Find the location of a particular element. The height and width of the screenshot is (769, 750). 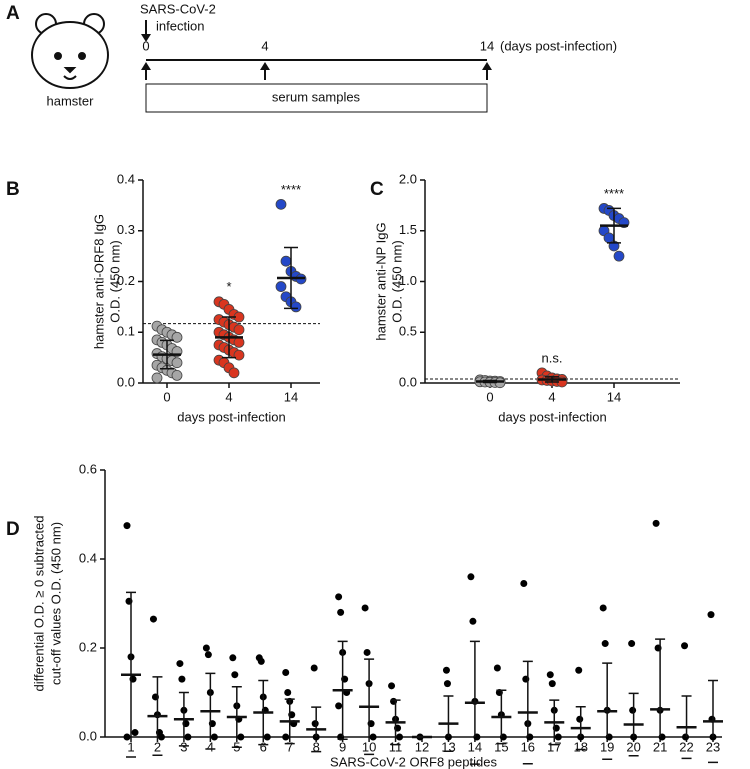

significance-label: **** is located at coordinates (614, 193).